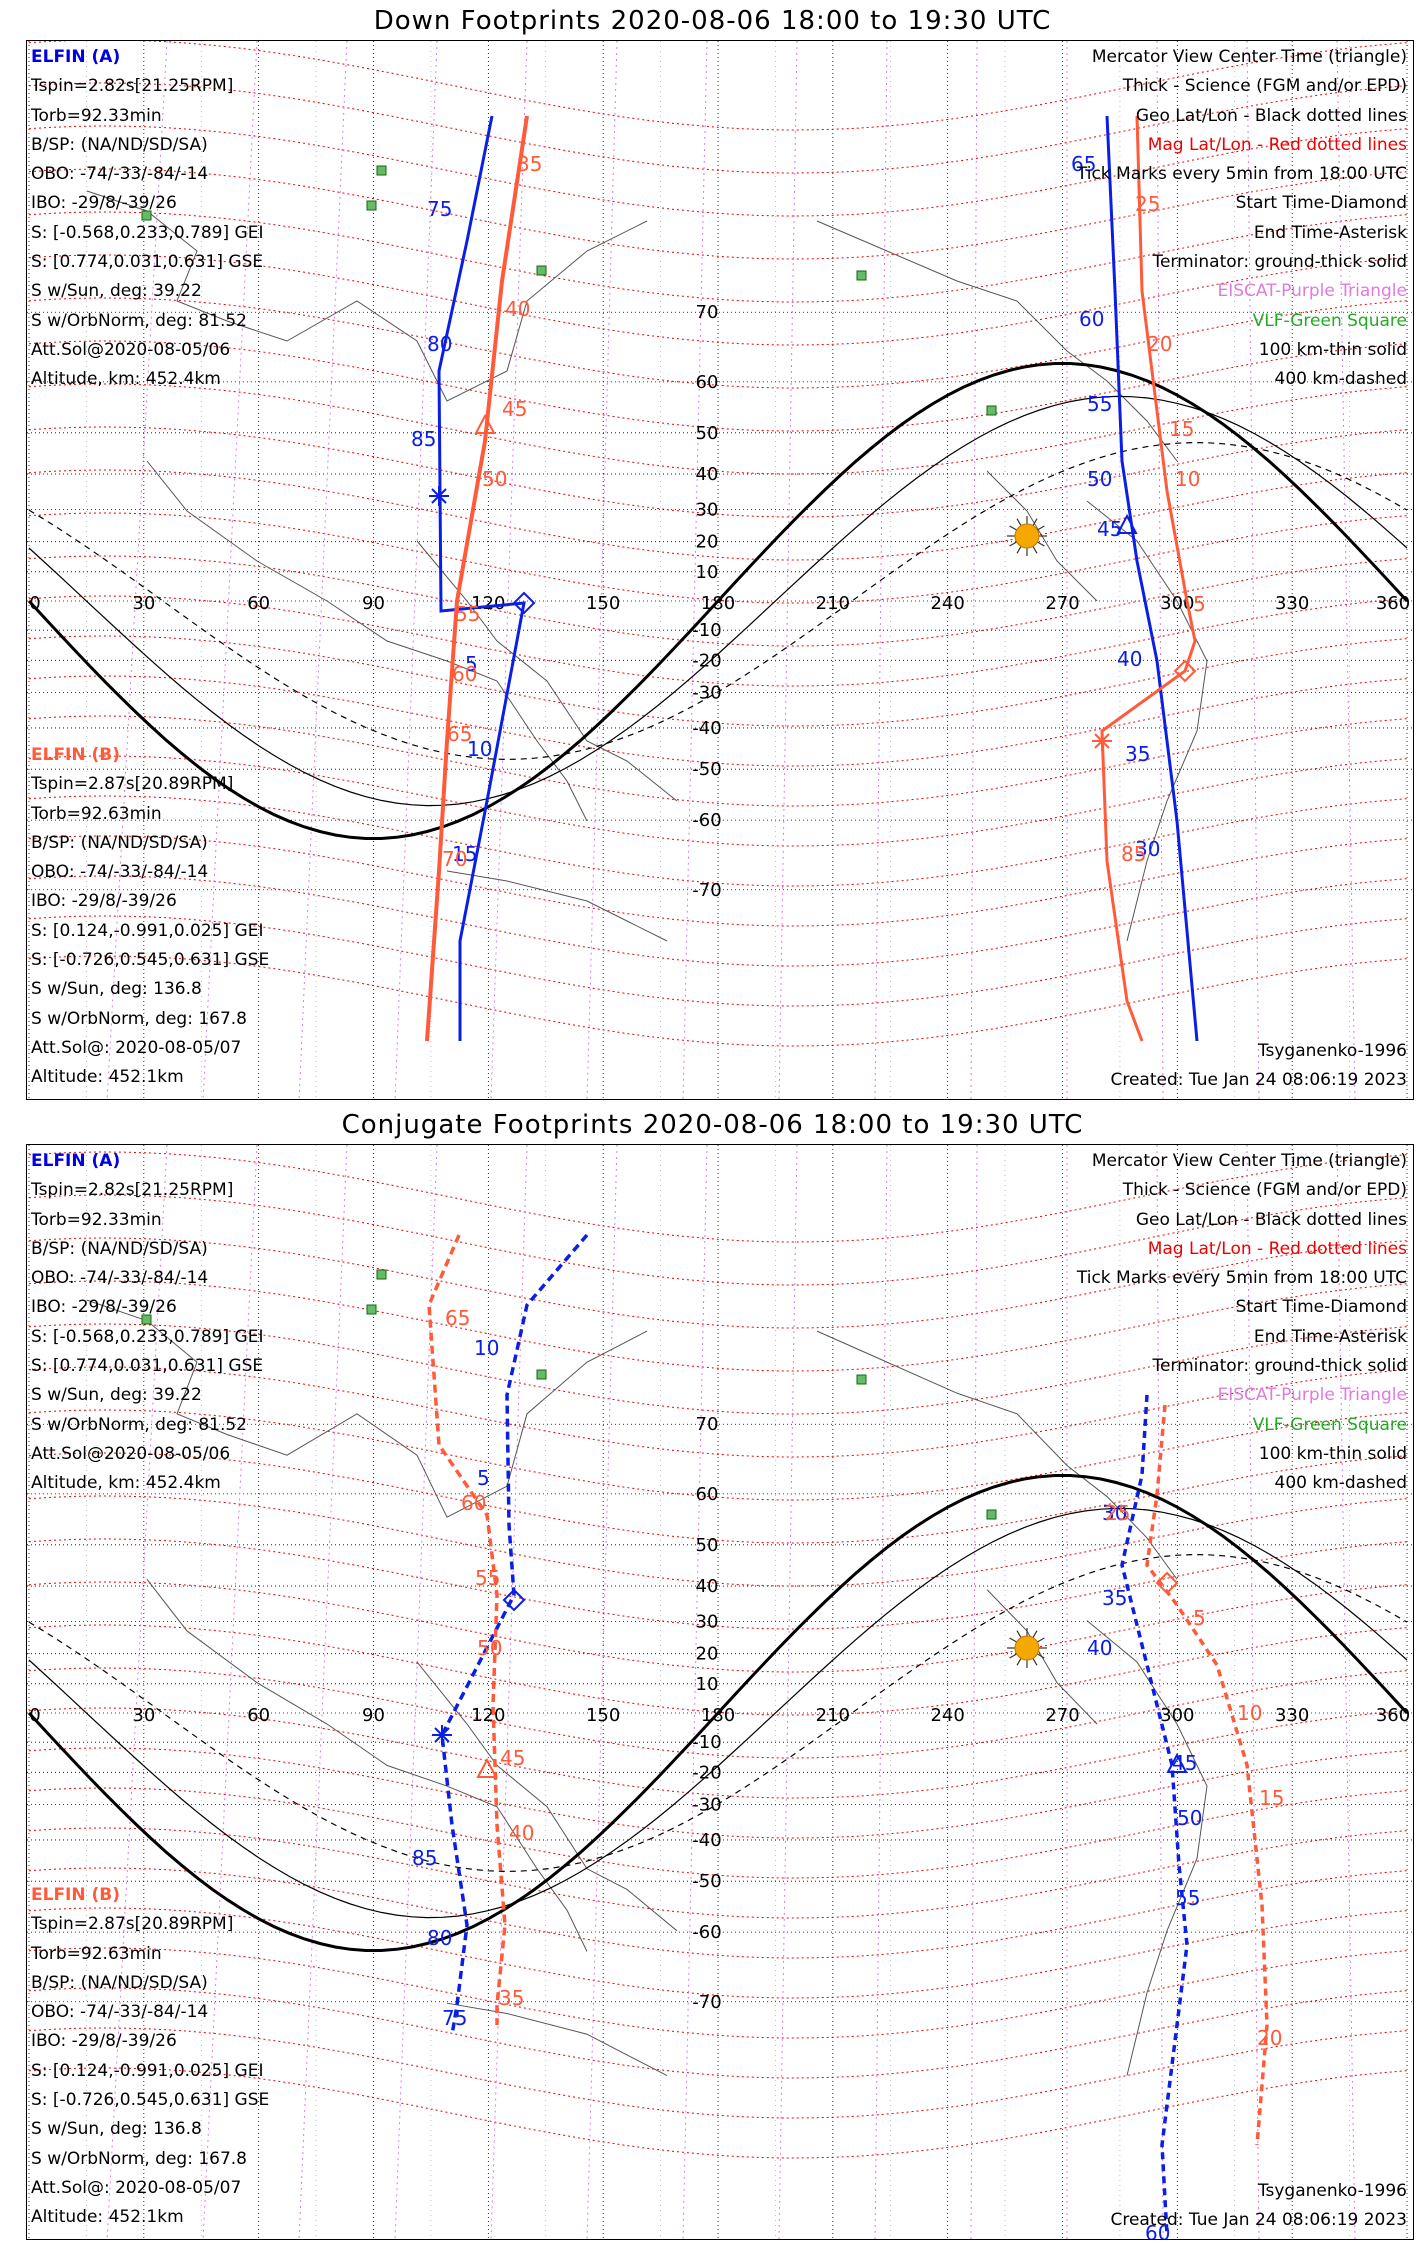  I want to click on lon-tick-label: 150, so click(603, 603).